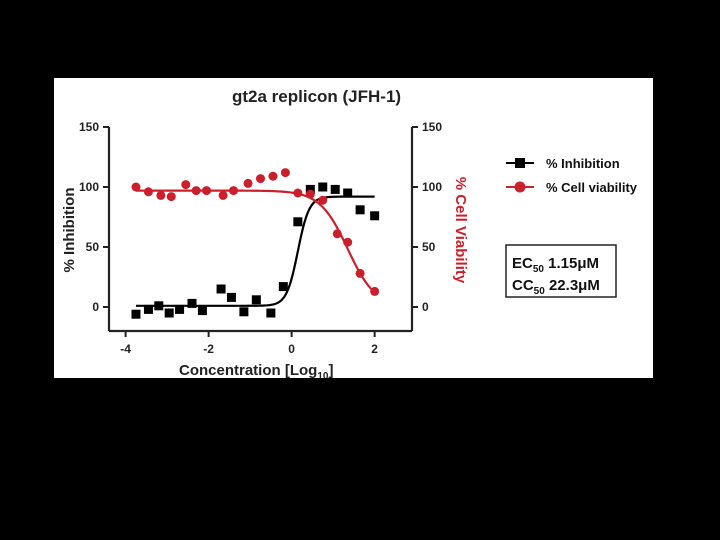  Describe the element at coordinates (539, 269) in the screenshot. I see `ec50-sub: 50` at that location.